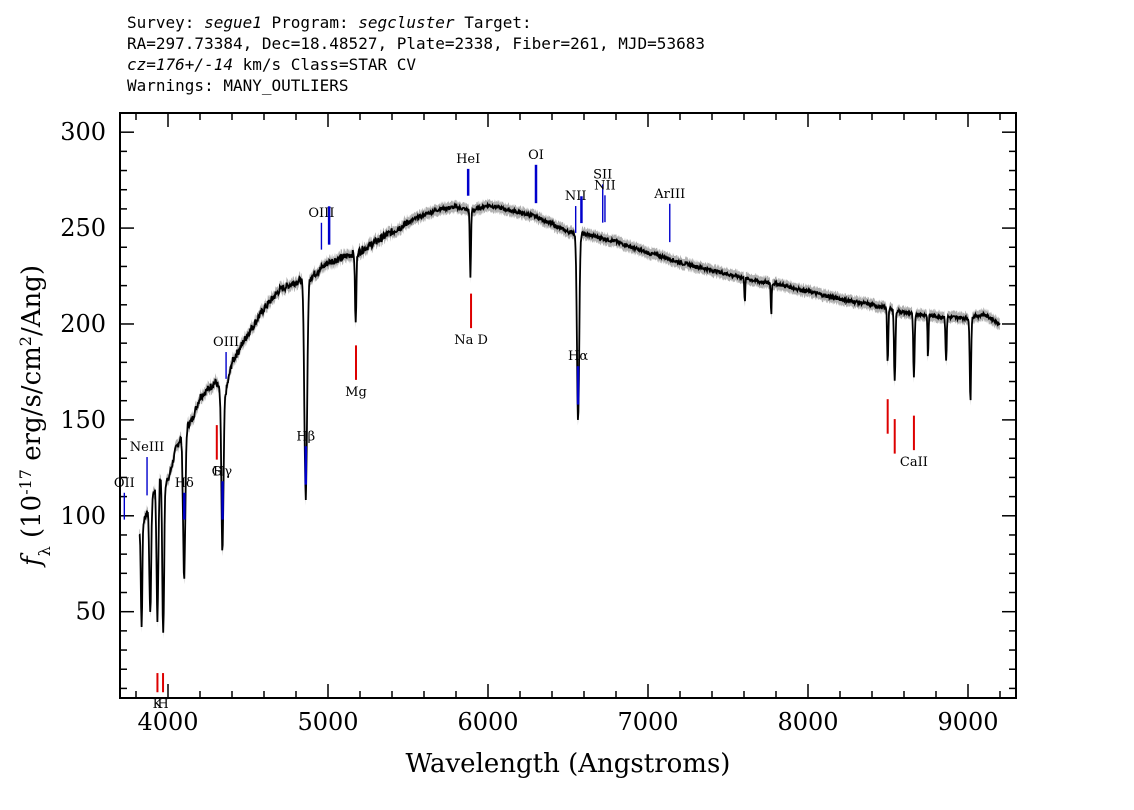  Describe the element at coordinates (161, 22) in the screenshot. I see `survey-label: Survey:` at that location.